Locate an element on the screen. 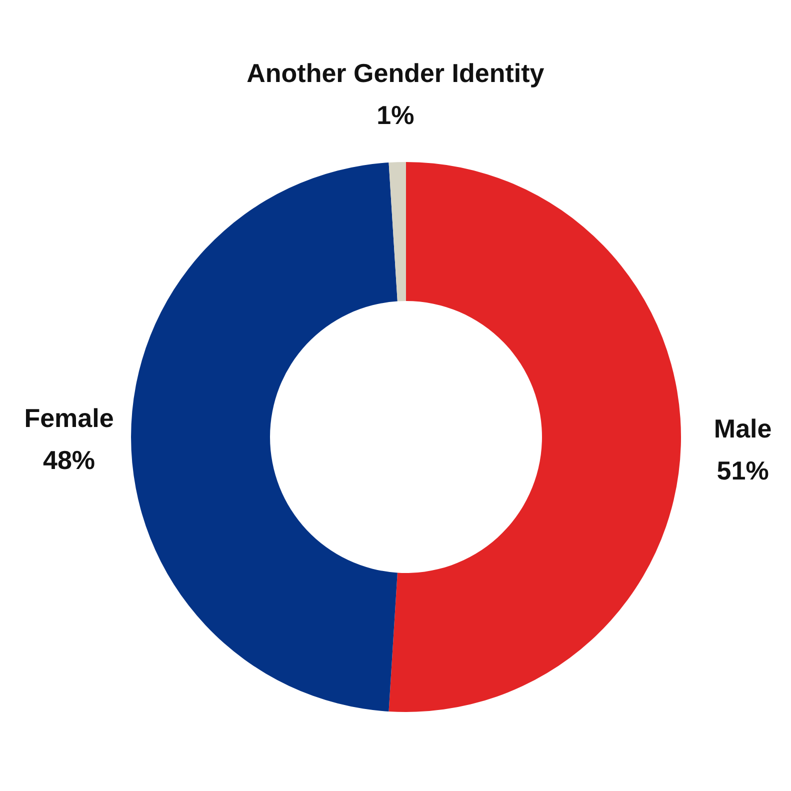 The height and width of the screenshot is (791, 791). data-label: 1% is located at coordinates (395, 115).